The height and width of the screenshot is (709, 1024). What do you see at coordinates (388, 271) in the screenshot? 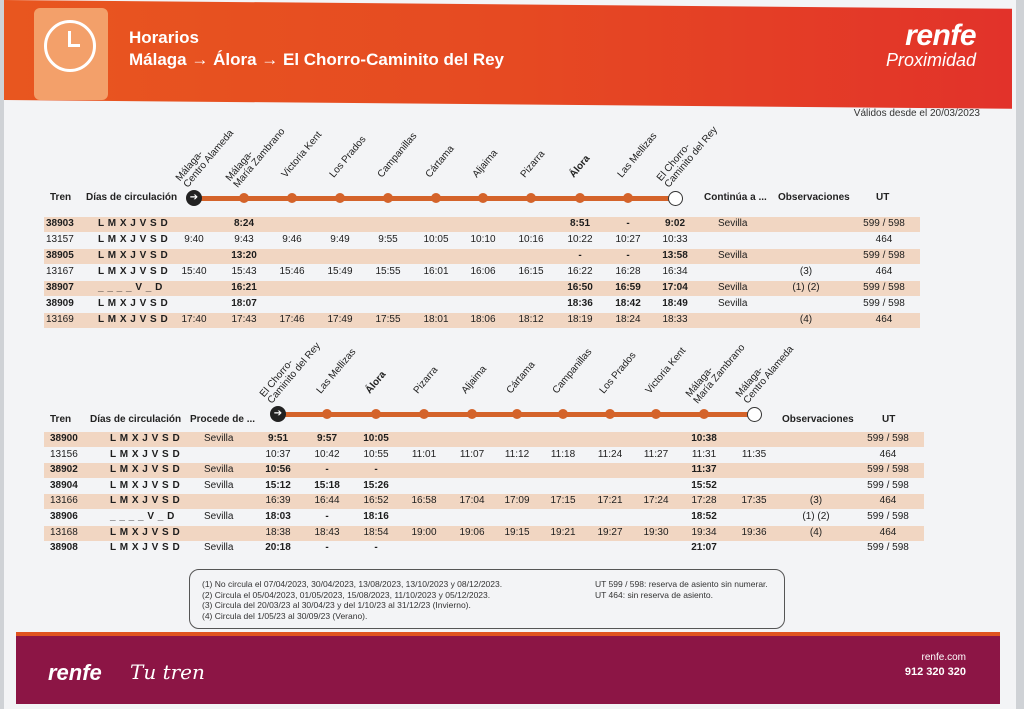
I see `time-cell: 15:55` at bounding box center [388, 271].